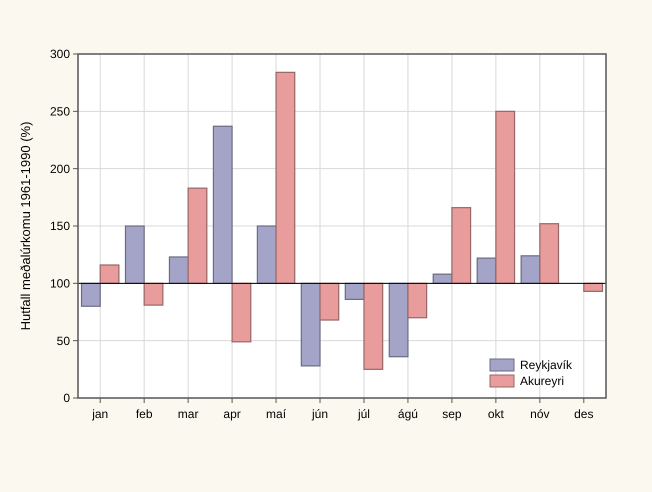 The image size is (652, 492). Describe the element at coordinates (496, 414) in the screenshot. I see `x-tick-label: okt` at that location.